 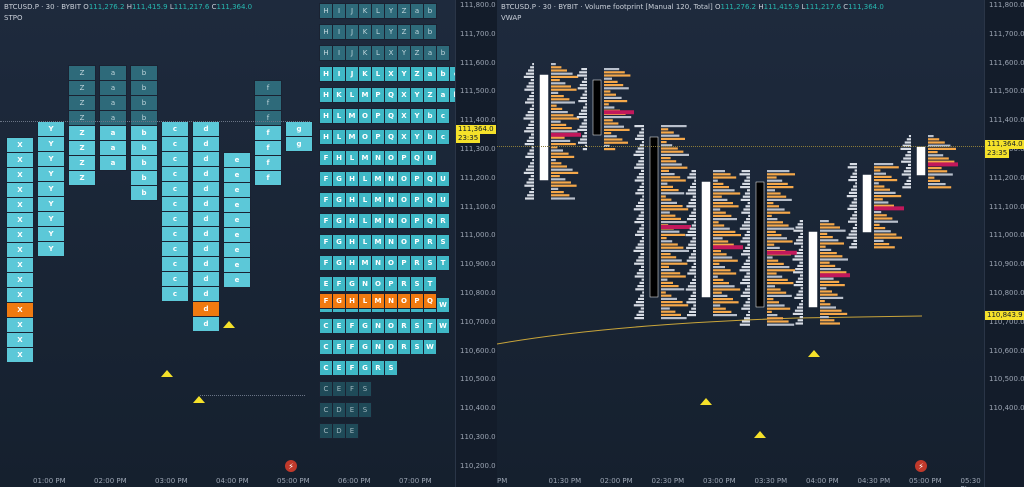 What do you see at coordinates (339, 431) in the screenshot?
I see `tpo-cell: D` at bounding box center [339, 431].